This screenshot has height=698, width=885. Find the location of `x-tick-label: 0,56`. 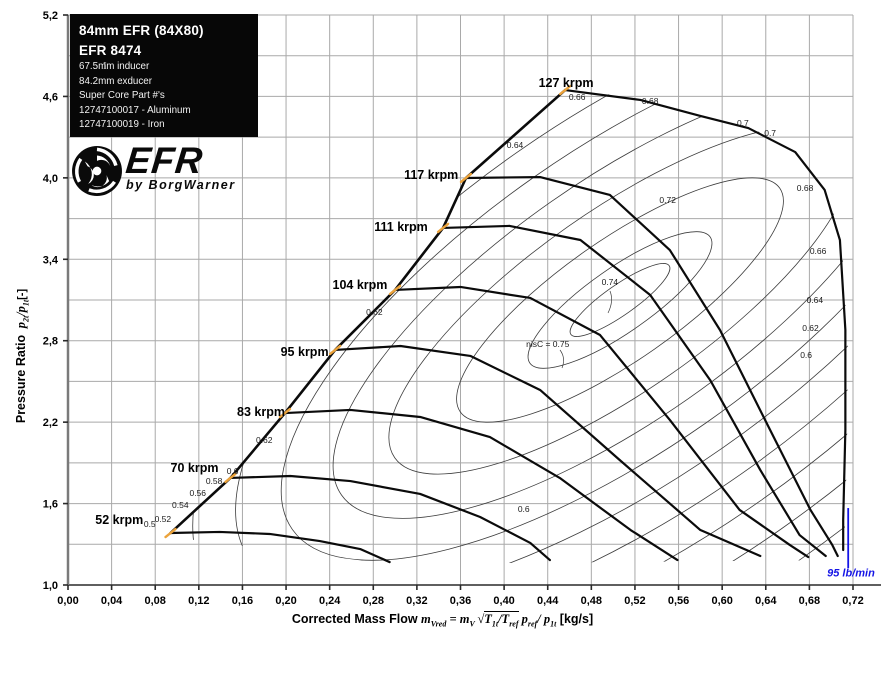

x-tick-label: 0,56 is located at coordinates (678, 601).